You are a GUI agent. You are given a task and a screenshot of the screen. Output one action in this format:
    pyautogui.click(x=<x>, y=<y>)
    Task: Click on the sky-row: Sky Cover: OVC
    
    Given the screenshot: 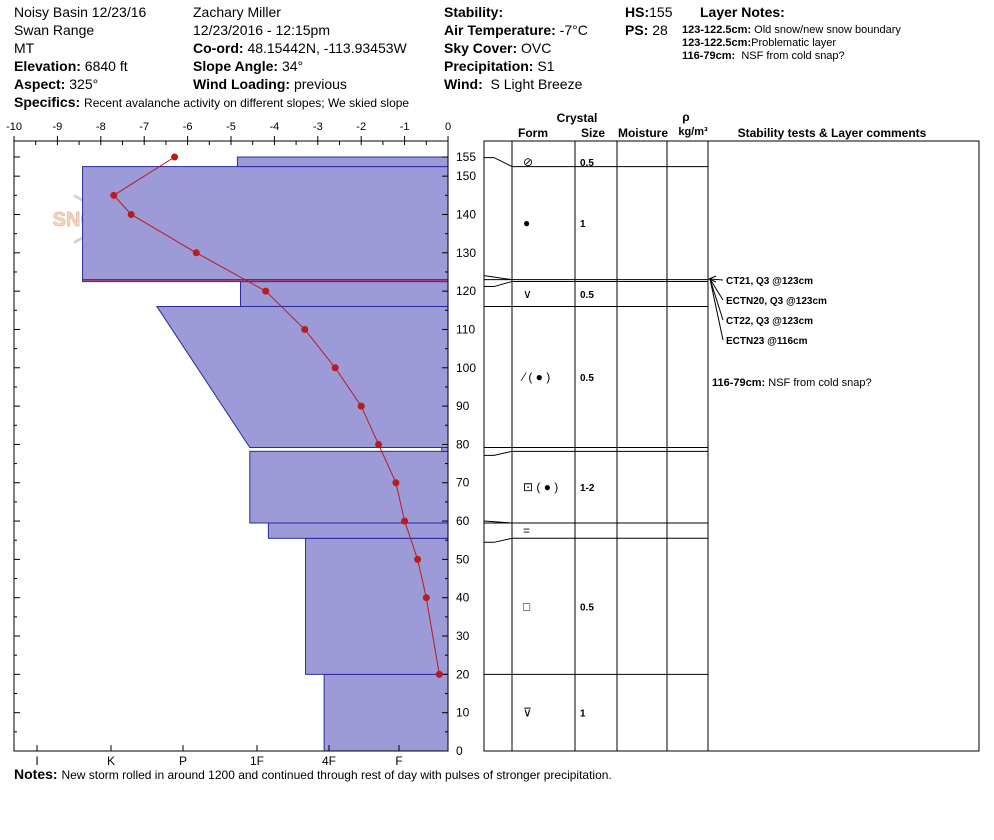 What is the action you would take?
    pyautogui.click(x=497, y=48)
    